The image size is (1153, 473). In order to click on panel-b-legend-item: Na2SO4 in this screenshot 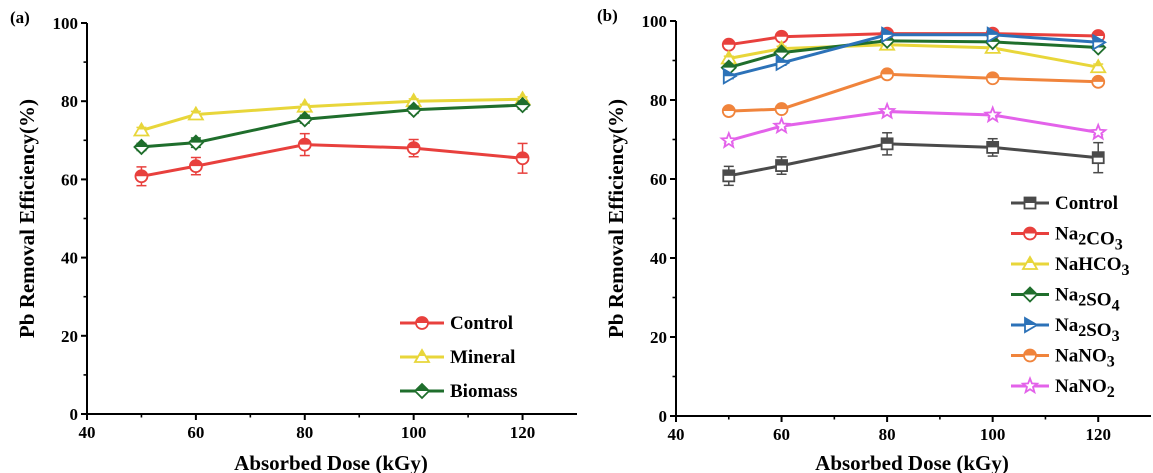, I will do `click(1065, 300)`.